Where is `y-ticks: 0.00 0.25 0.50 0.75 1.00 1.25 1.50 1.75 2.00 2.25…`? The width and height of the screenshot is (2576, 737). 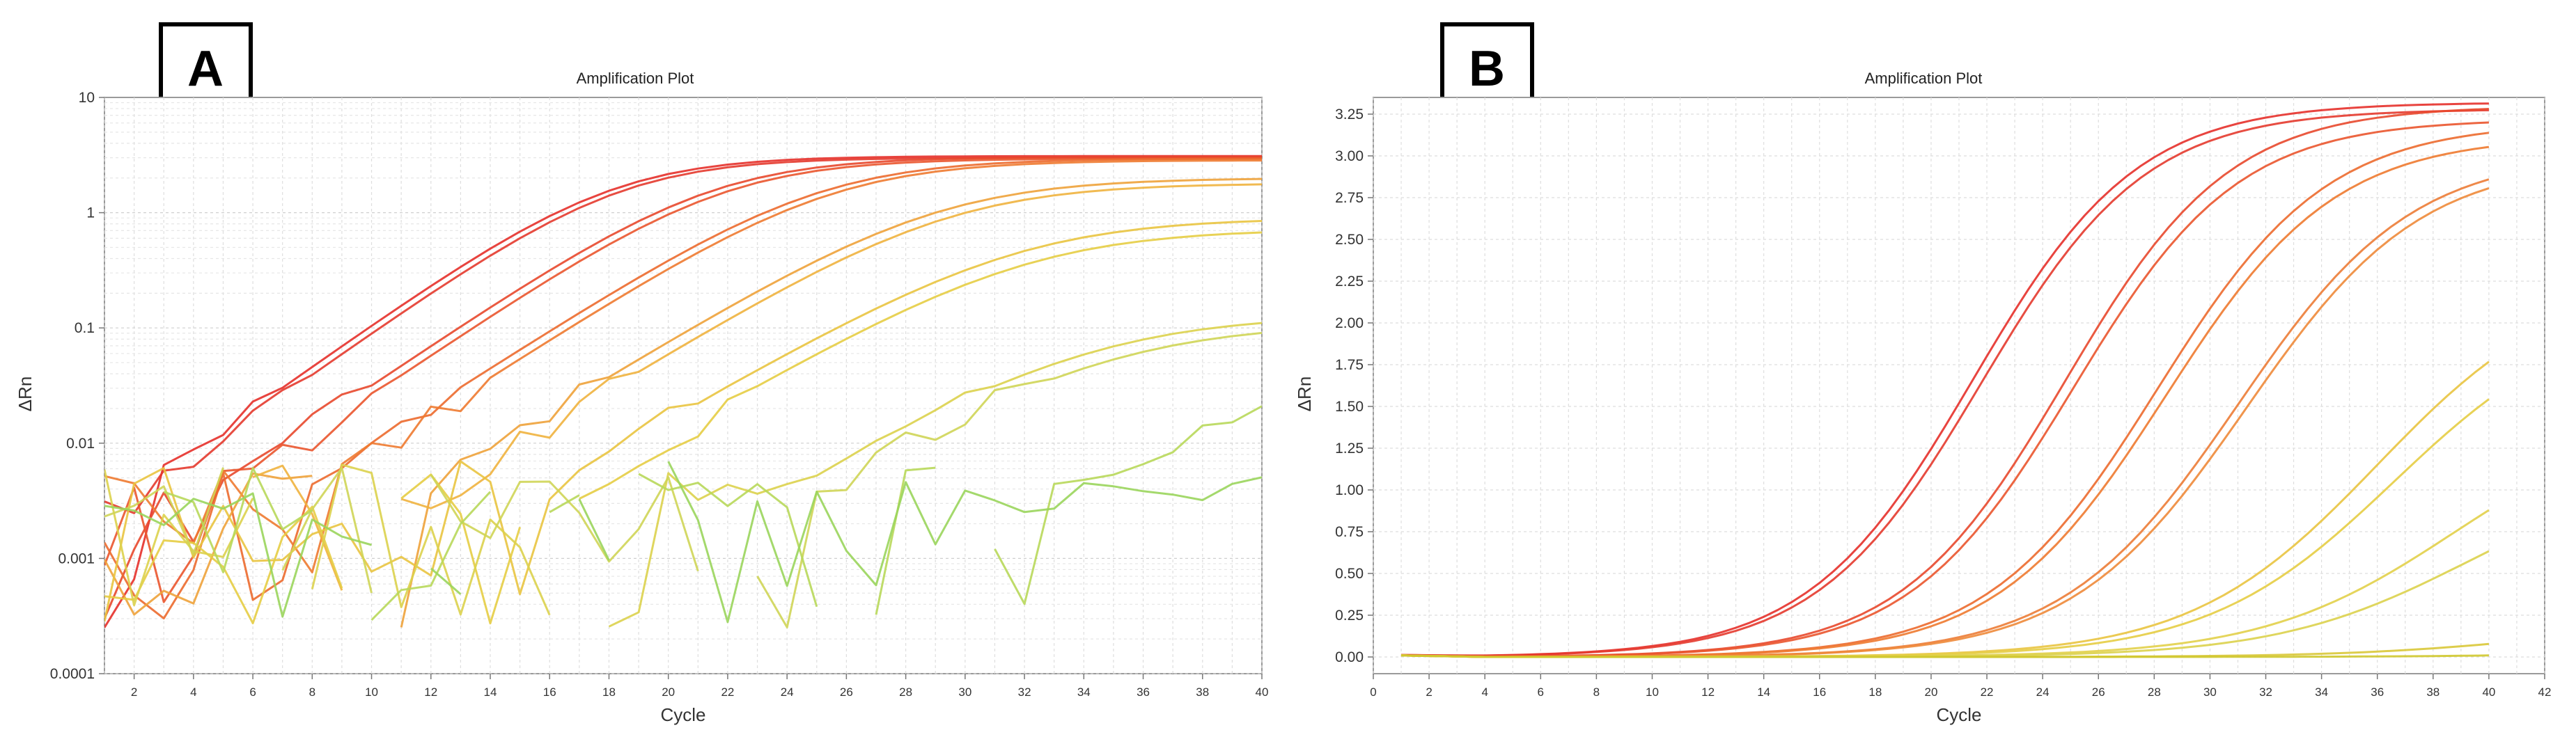
y-ticks: 0.00 0.25 0.50 0.75 1.00 1.25 1.50 1.75 2.00 2.25… is located at coordinates (1354, 385).